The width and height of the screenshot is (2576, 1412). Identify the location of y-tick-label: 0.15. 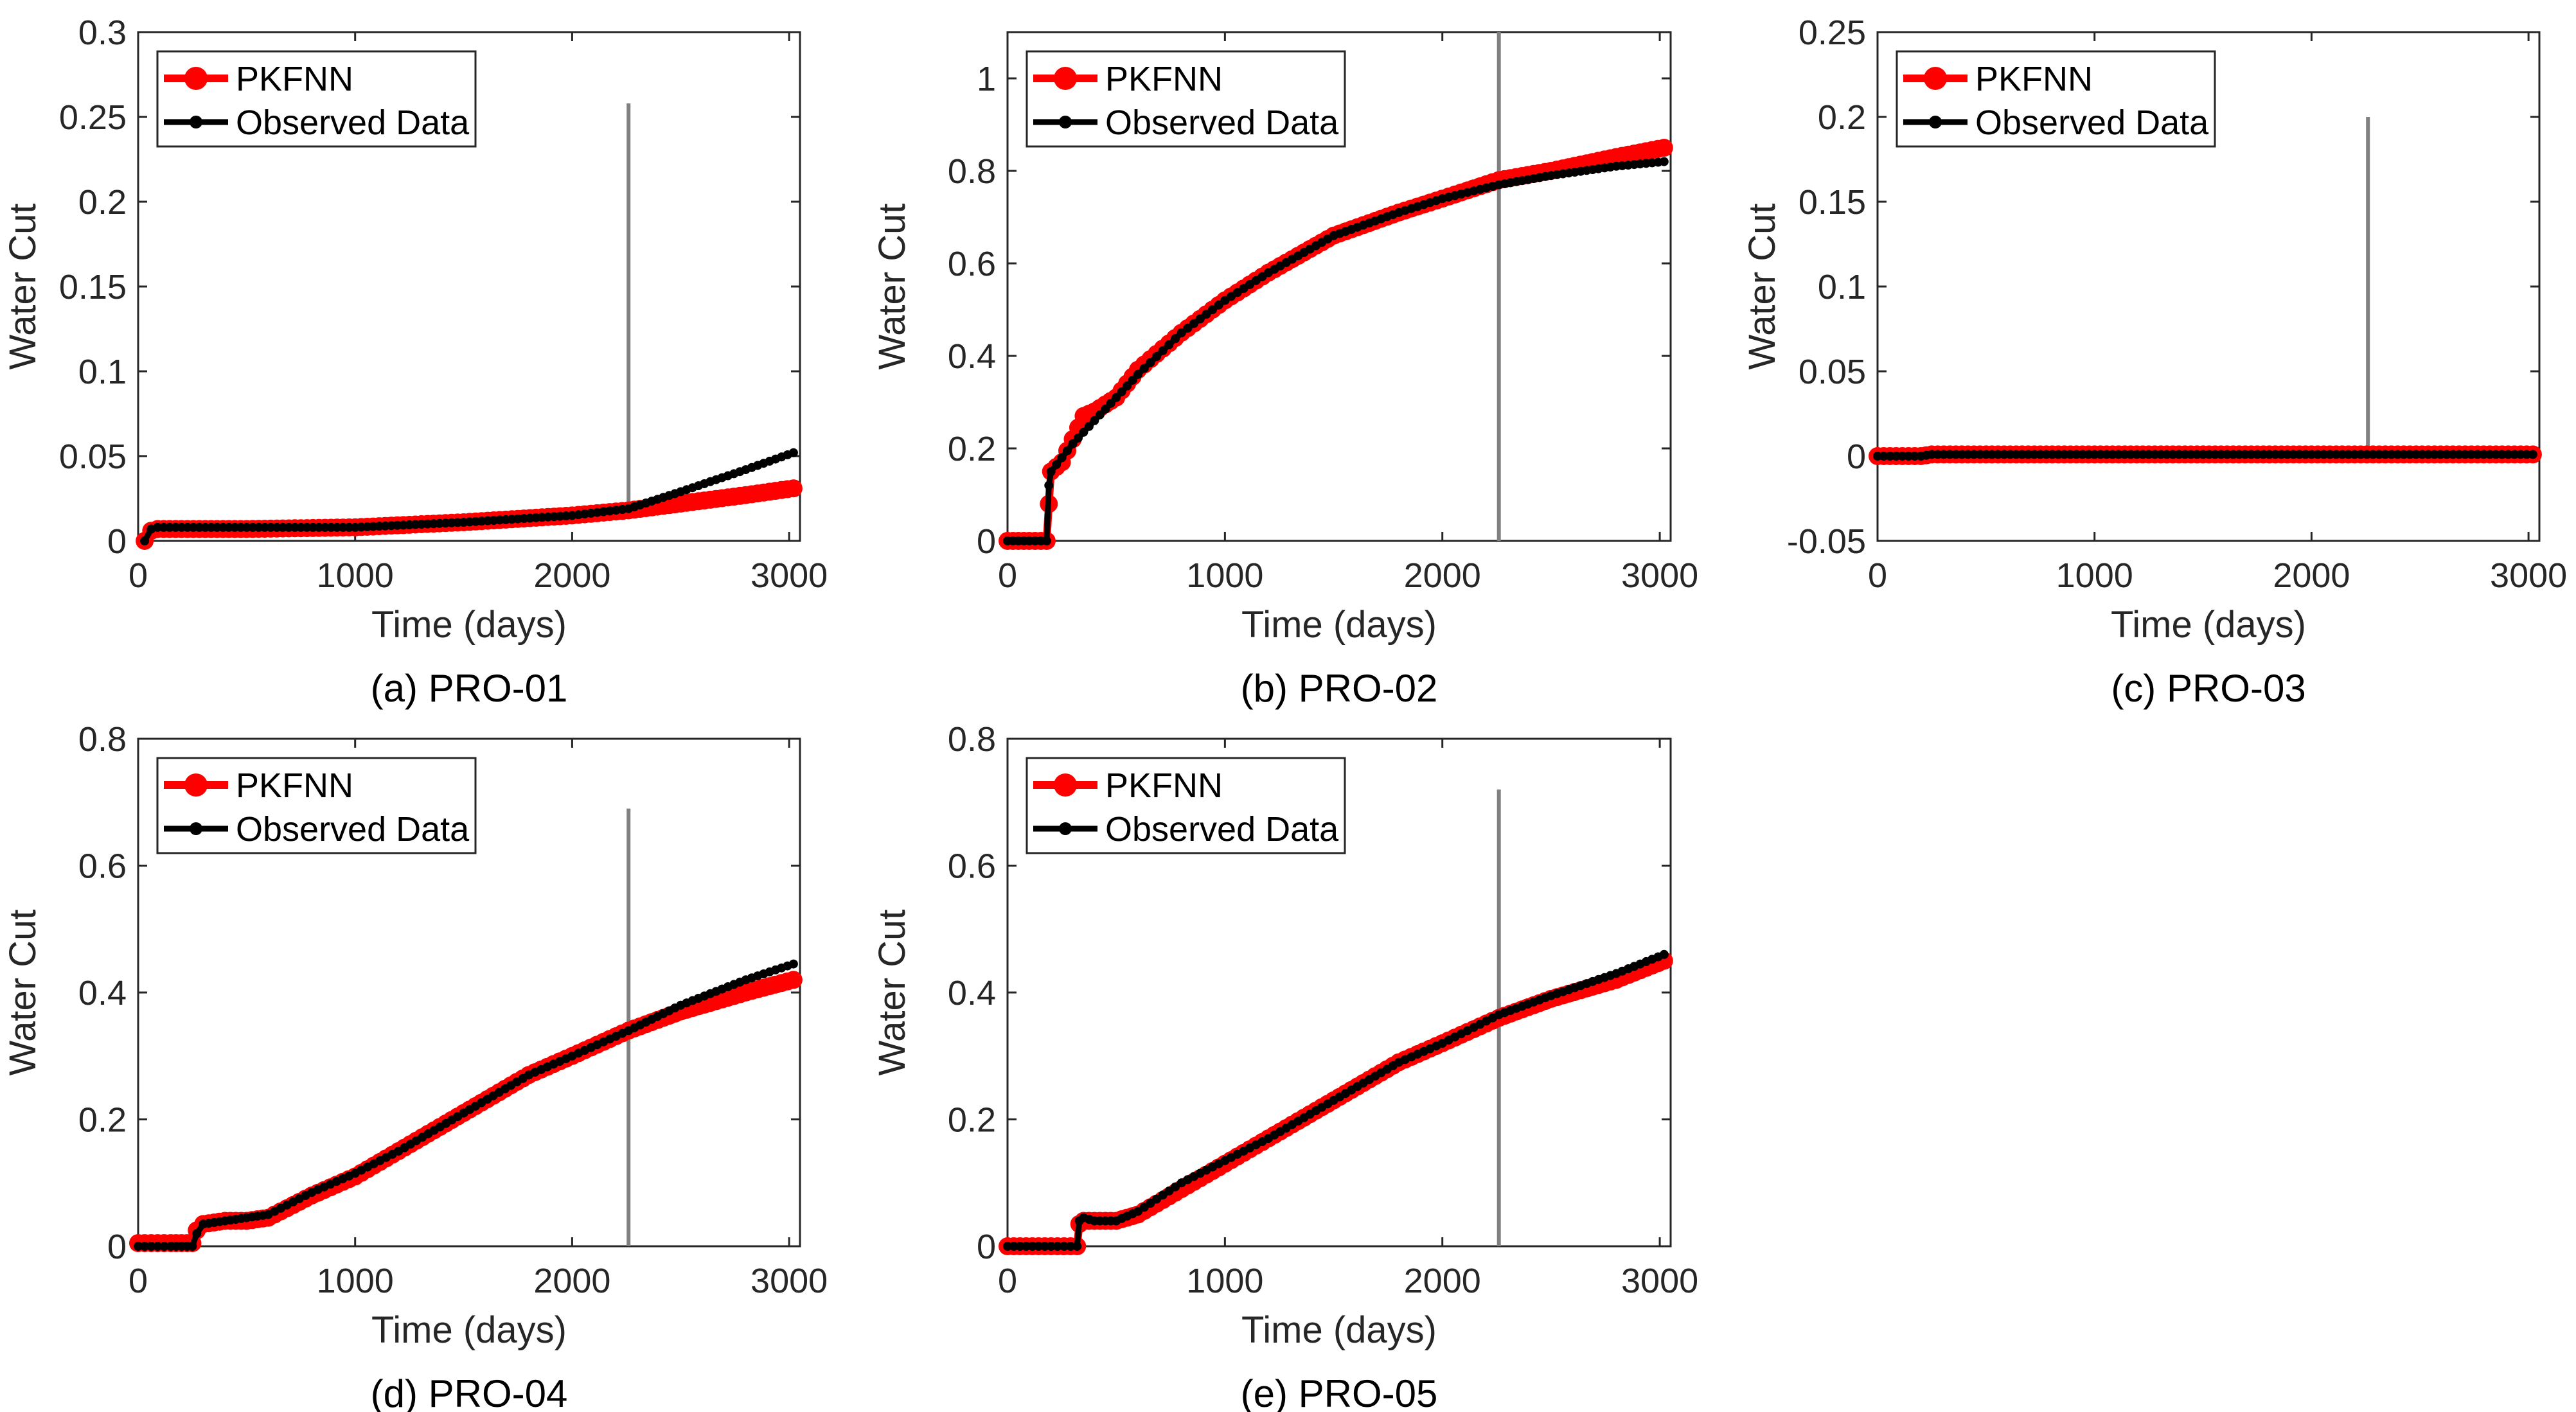
(93, 287).